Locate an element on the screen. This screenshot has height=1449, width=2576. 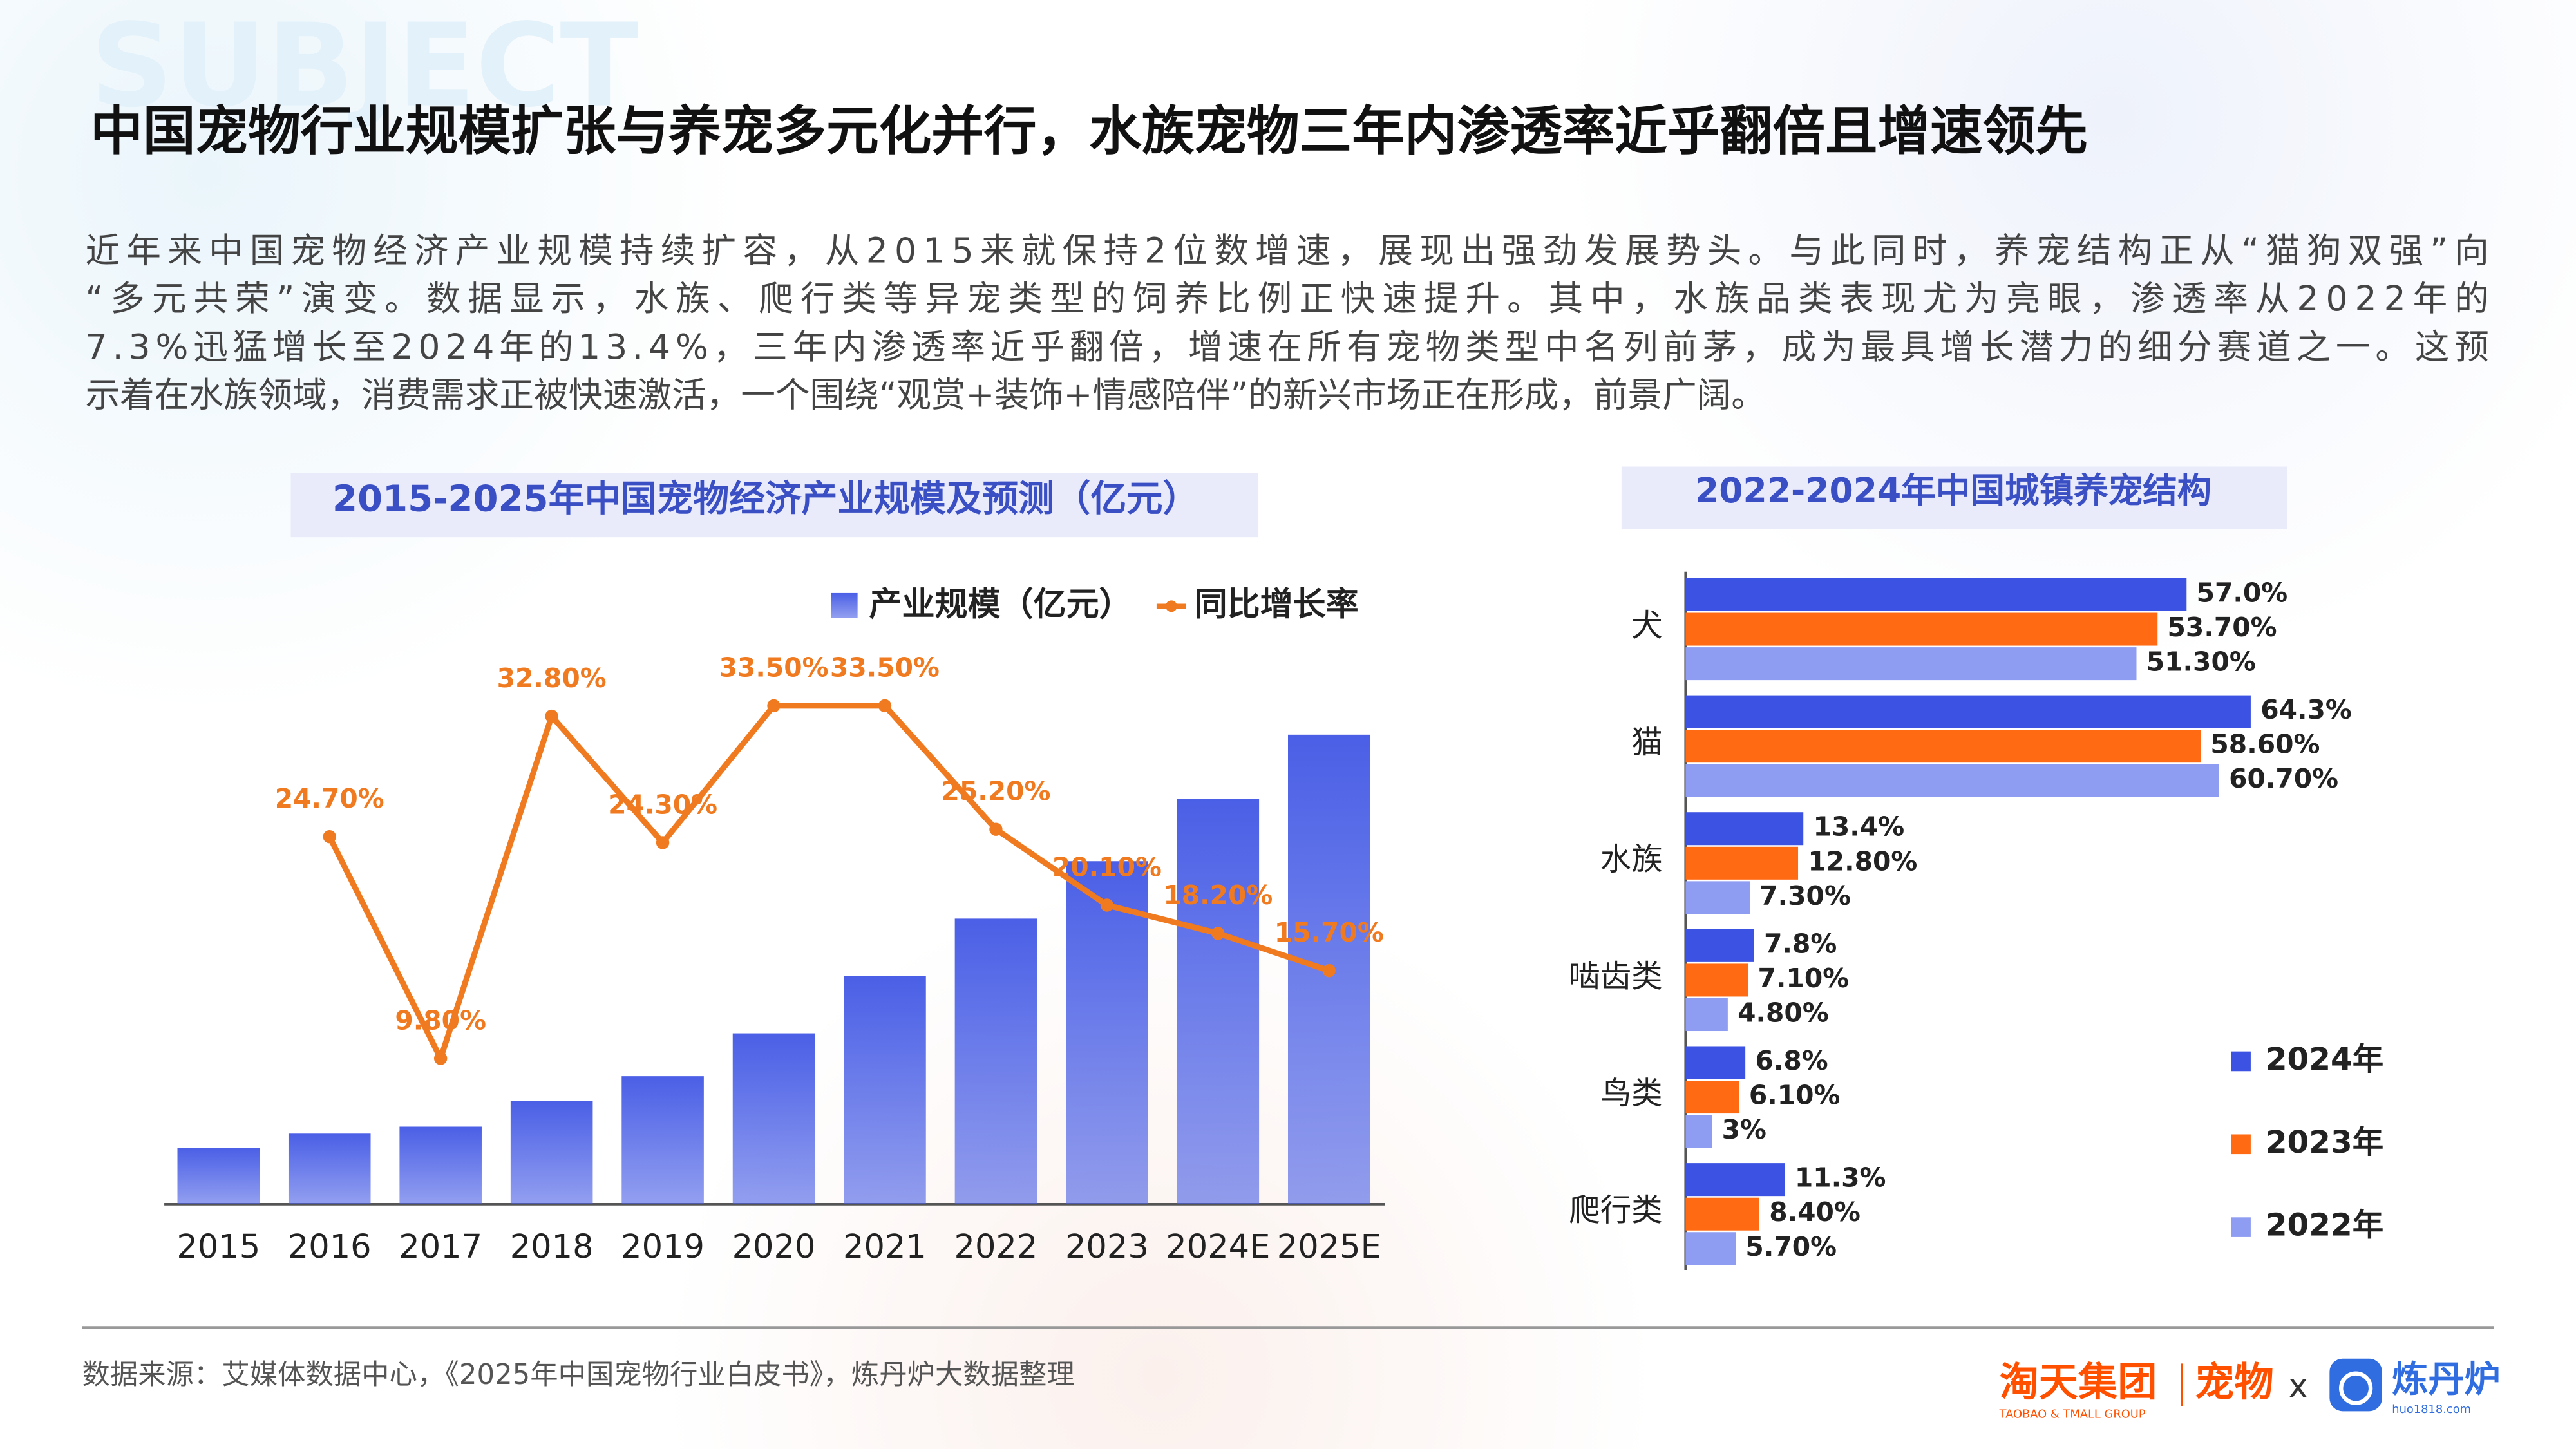
channel-logo: 宠物 is located at coordinates (2234, 1382).